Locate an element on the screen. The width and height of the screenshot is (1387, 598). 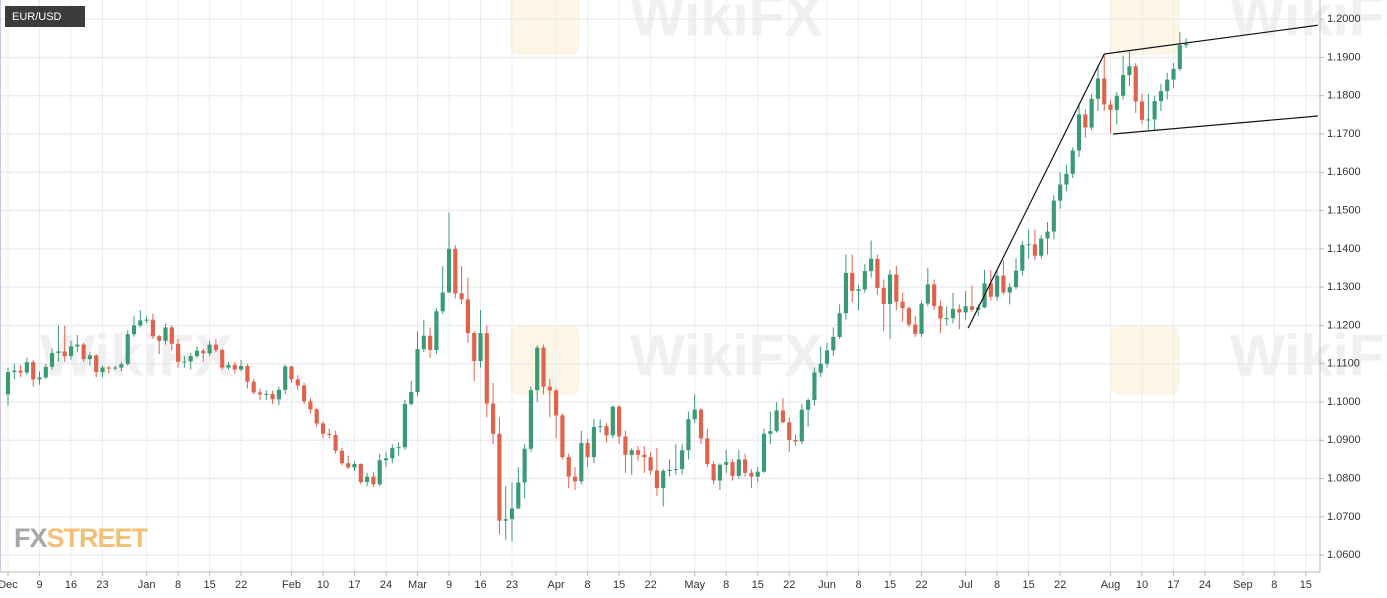
x-tick-label: Aug is located at coordinates (1111, 585).